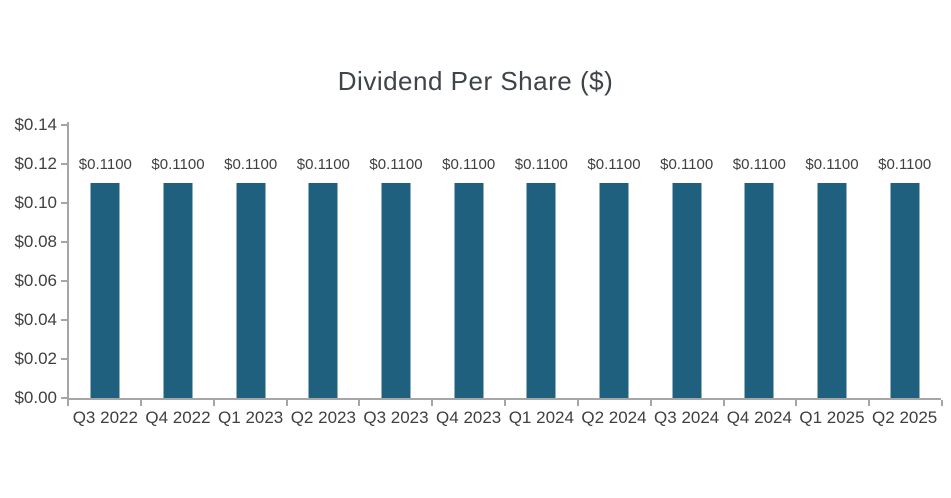 This screenshot has height=498, width=951. I want to click on x-axis-label: Q3 2024, so click(687, 417).